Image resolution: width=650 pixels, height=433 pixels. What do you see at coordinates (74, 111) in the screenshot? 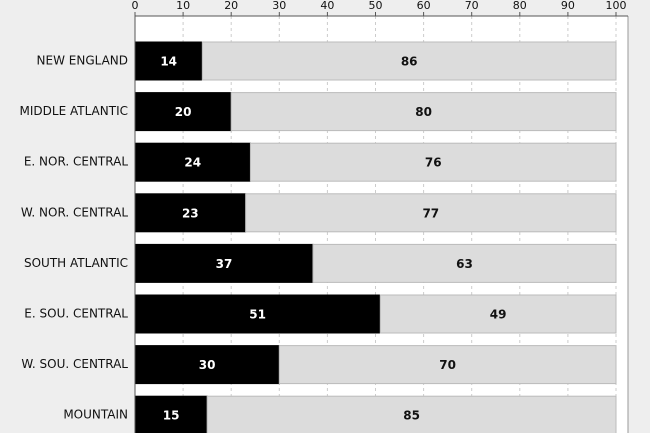
I see `category-label: MIDDLE ATLANTIC` at bounding box center [74, 111].